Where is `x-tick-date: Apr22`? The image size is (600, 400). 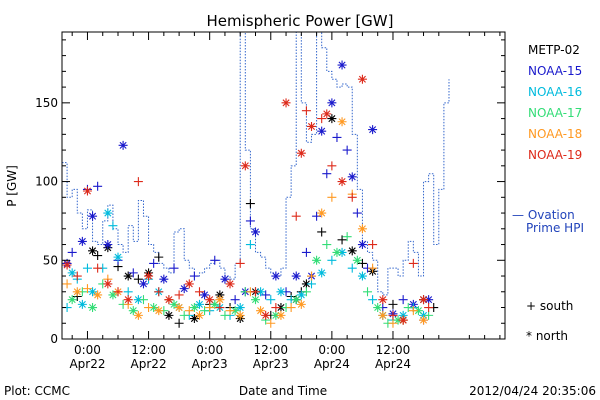
x-tick-date: Apr22 is located at coordinates (87, 364).